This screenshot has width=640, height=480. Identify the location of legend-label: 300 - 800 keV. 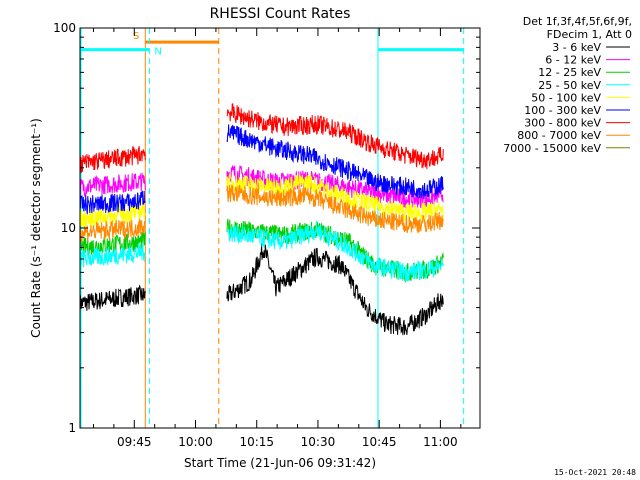
(562, 123).